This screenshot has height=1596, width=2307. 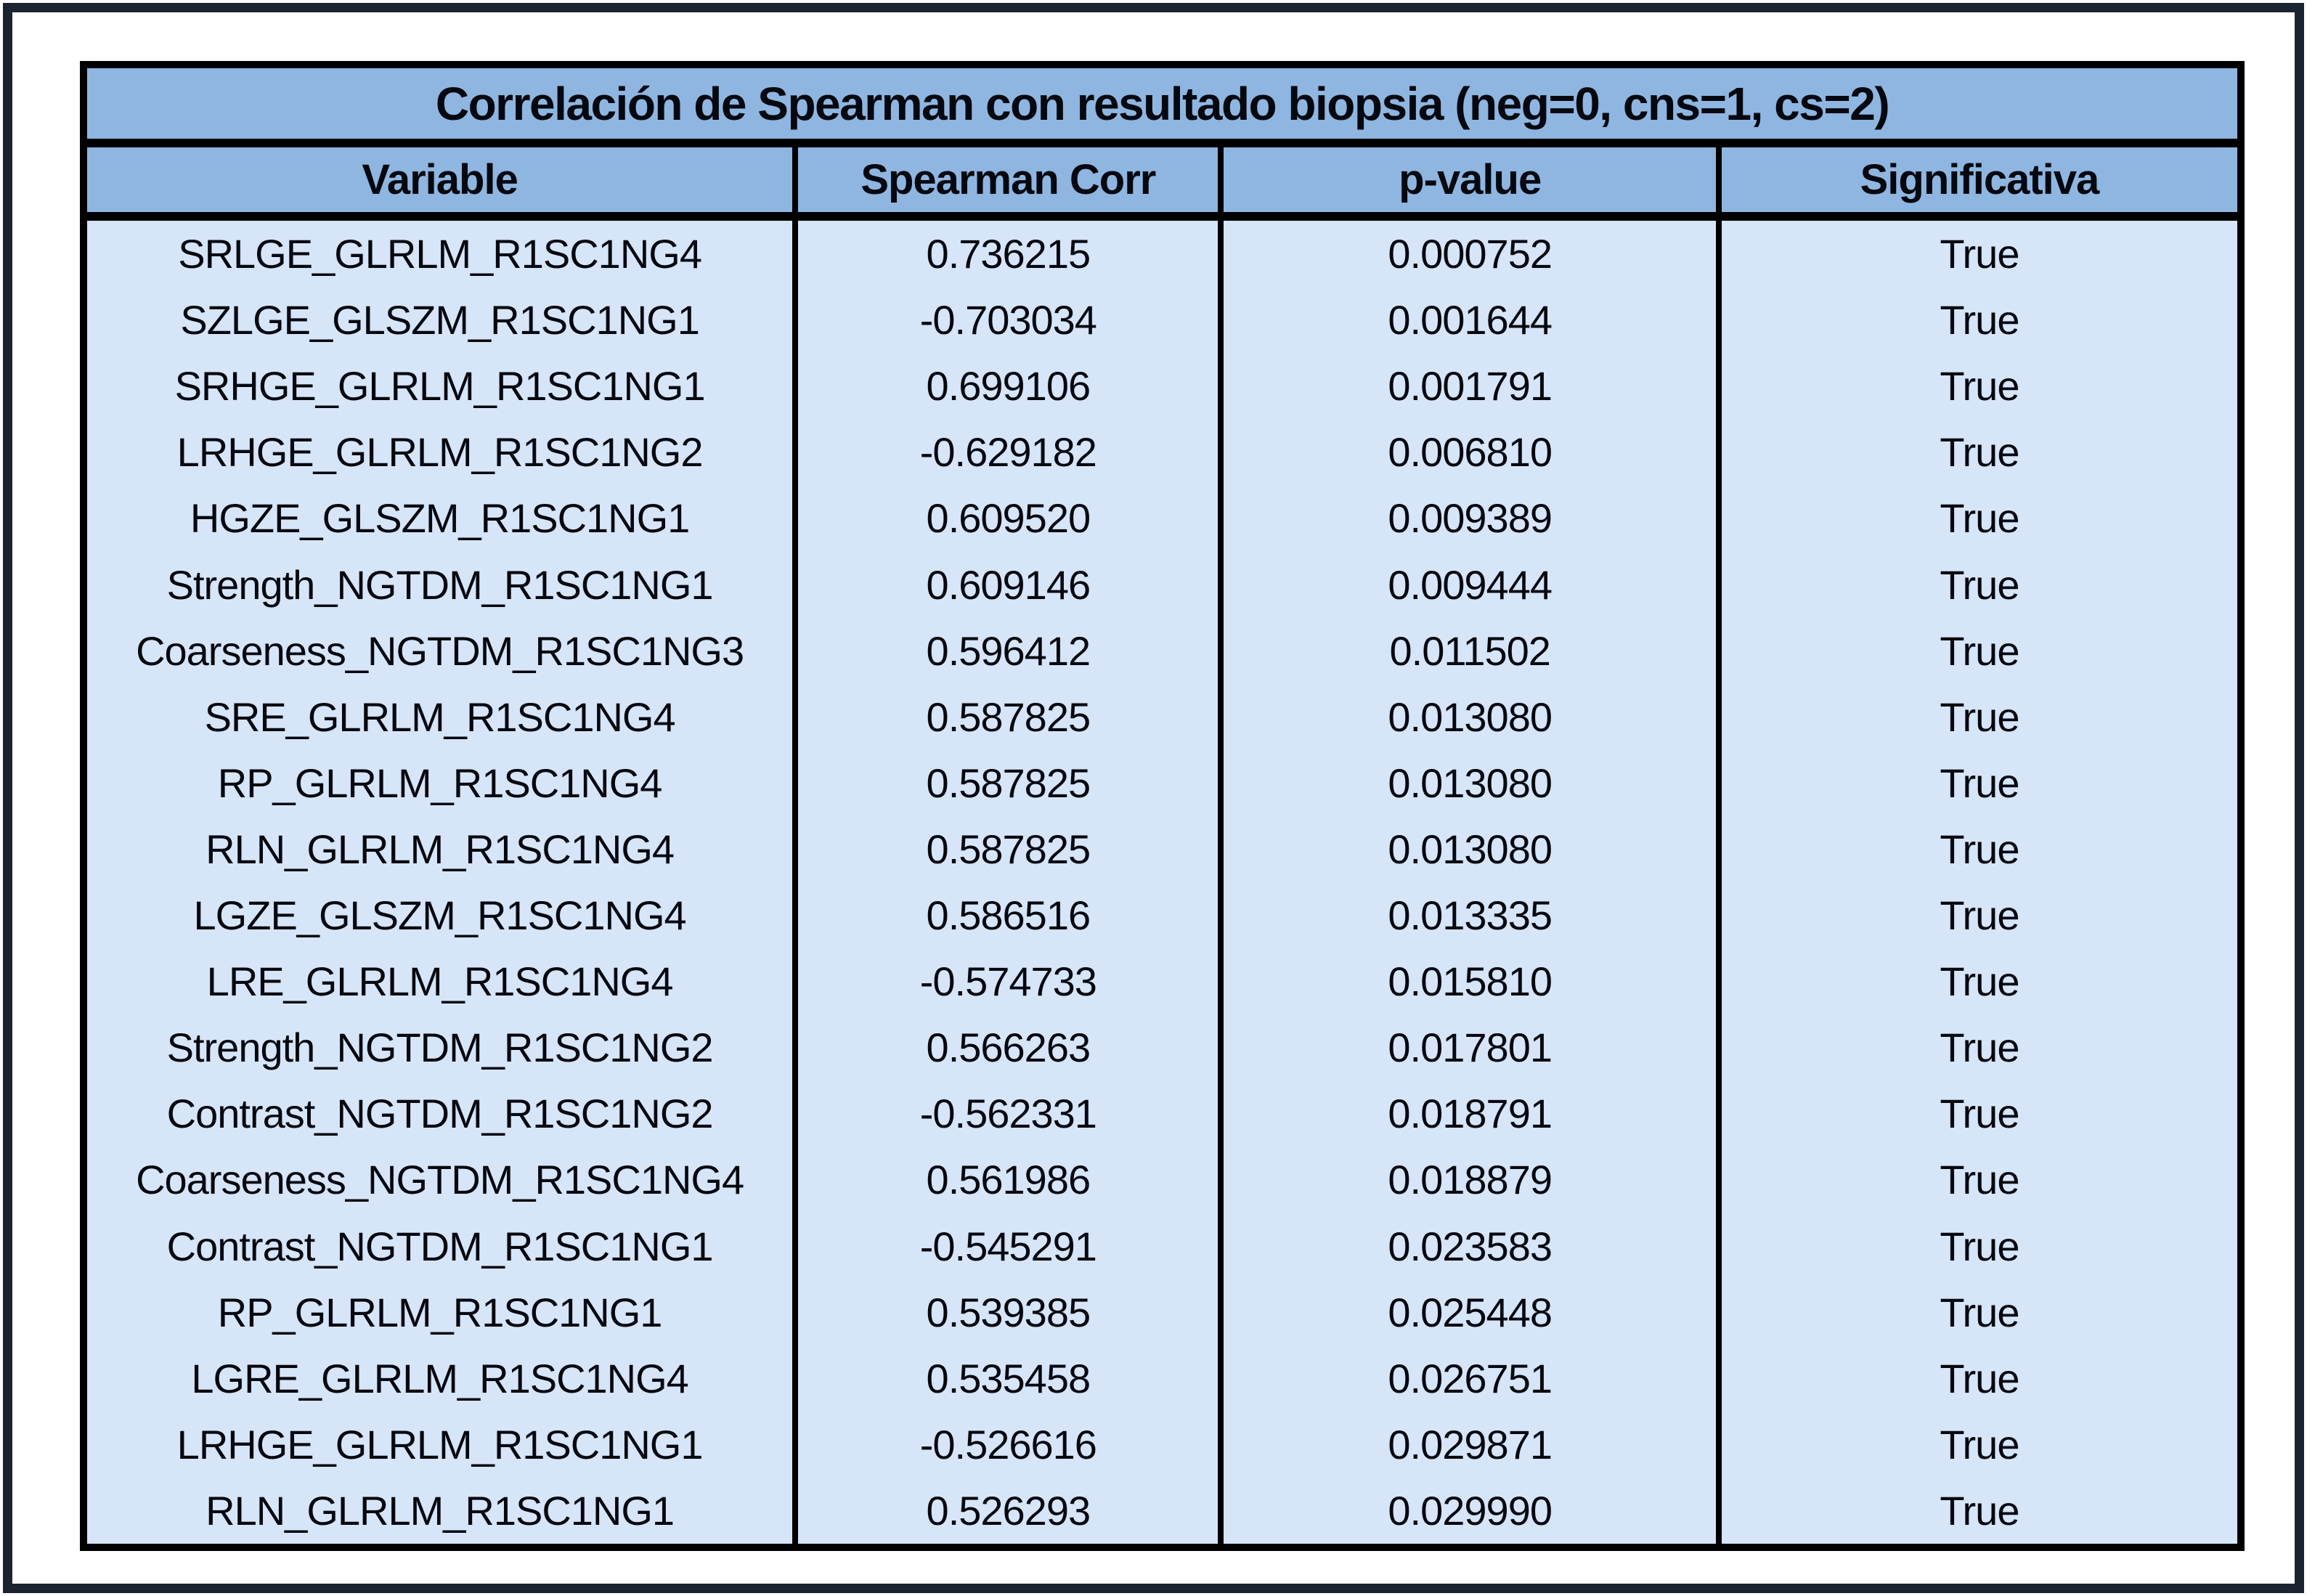 What do you see at coordinates (440, 1246) in the screenshot?
I see `variable-cell: Contrast_NGTDM_R1SC1NG1` at bounding box center [440, 1246].